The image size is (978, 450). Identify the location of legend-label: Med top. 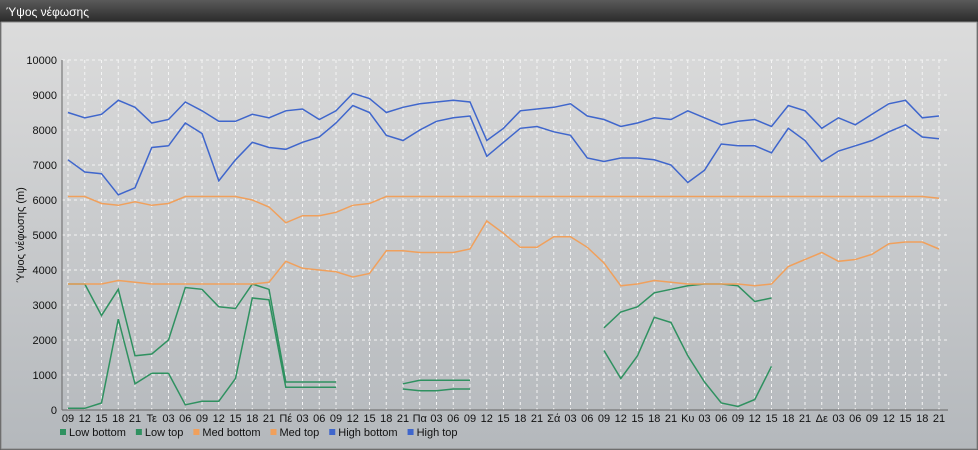
(300, 433).